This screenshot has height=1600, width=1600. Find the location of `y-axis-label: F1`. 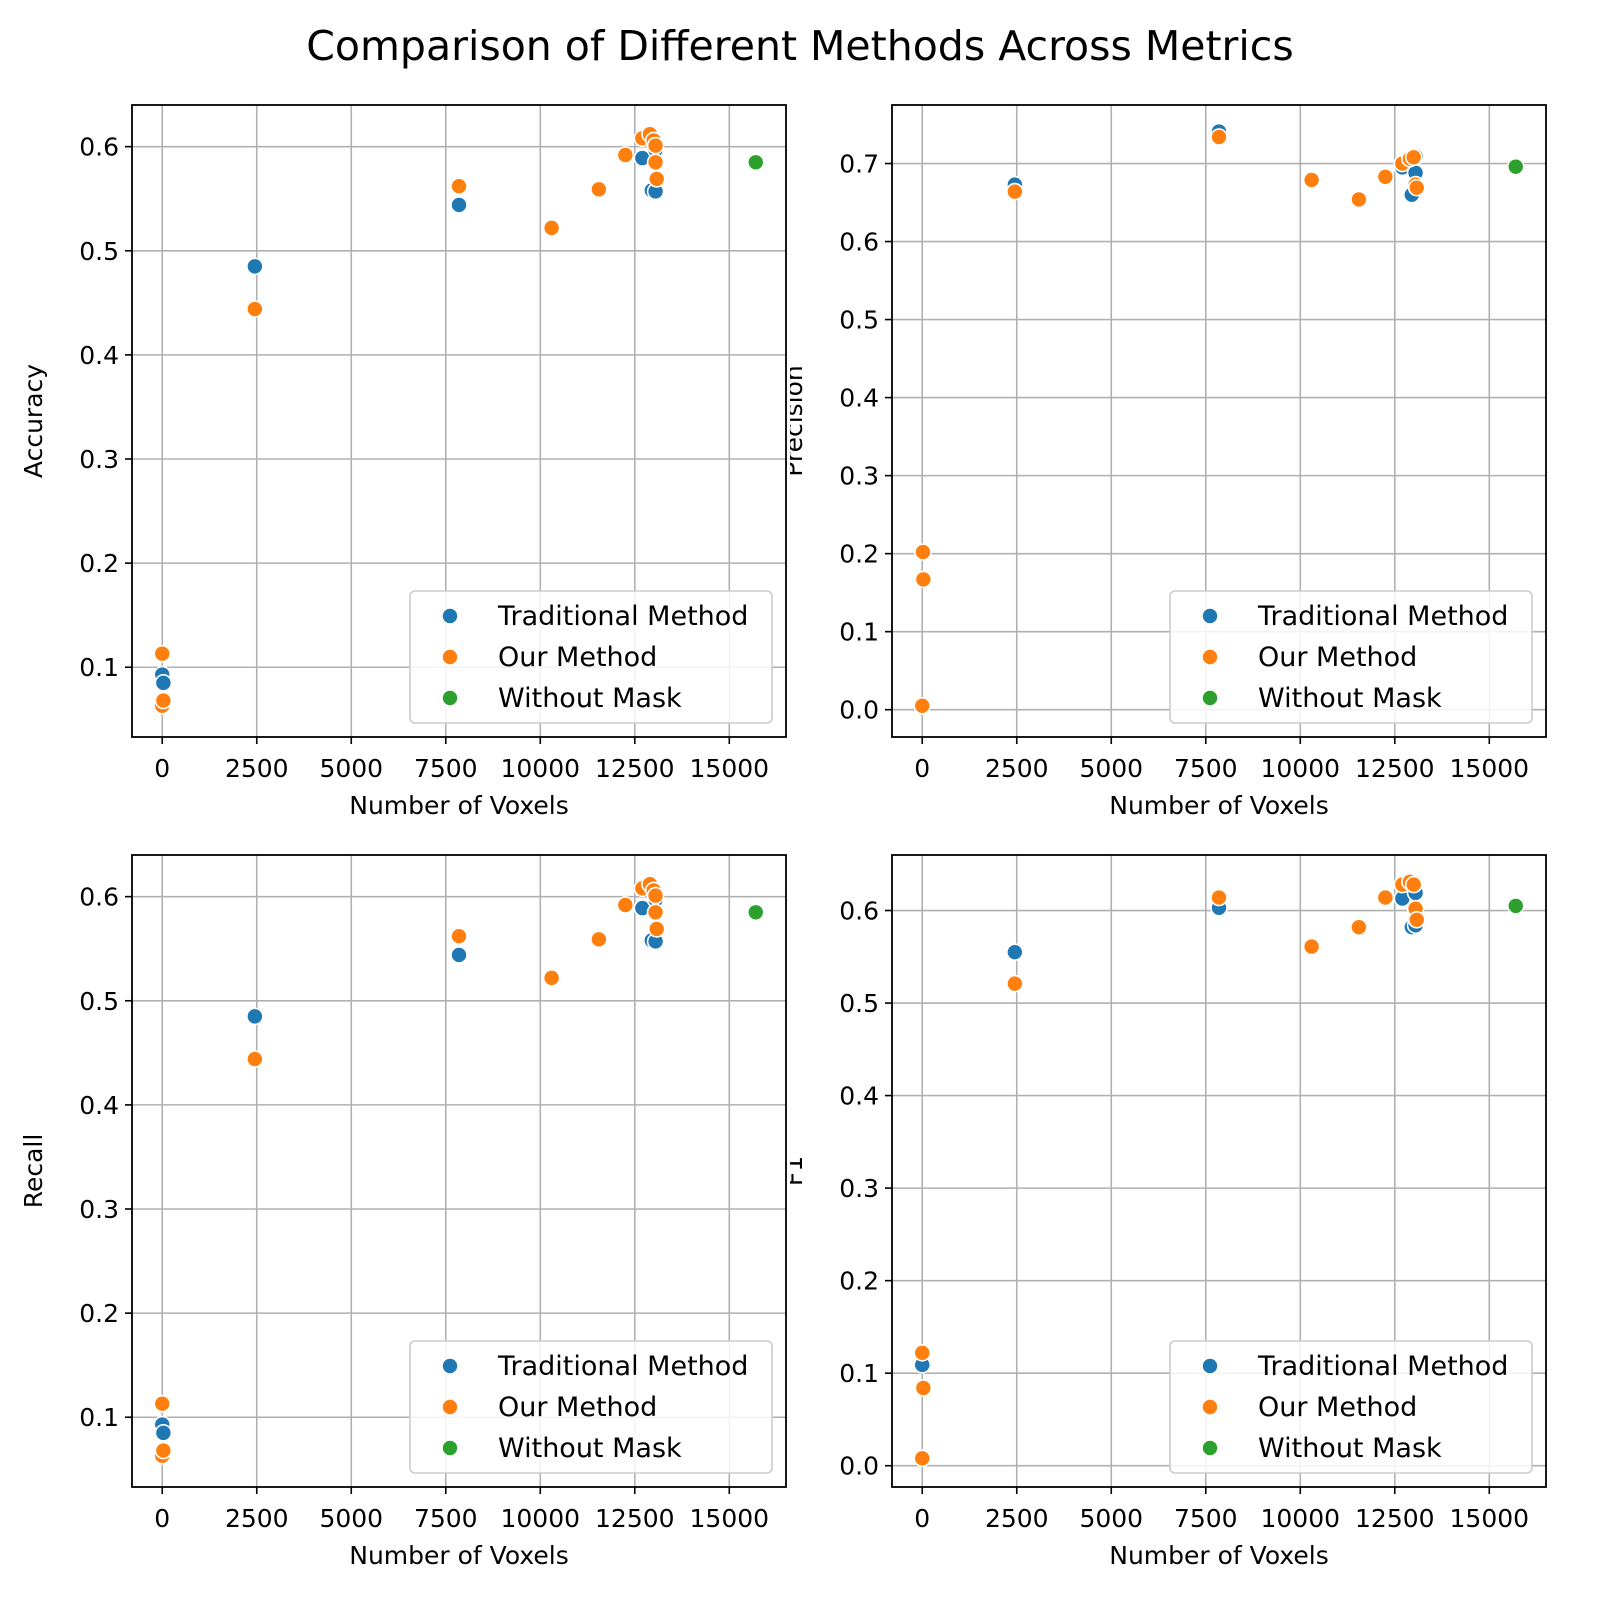

y-axis-label: F1 is located at coordinates (799, 1171).